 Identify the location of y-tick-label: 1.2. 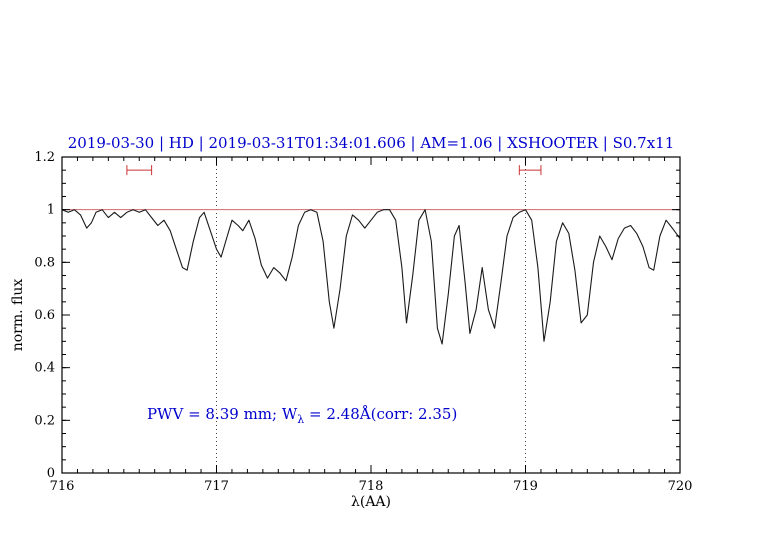
(44, 157).